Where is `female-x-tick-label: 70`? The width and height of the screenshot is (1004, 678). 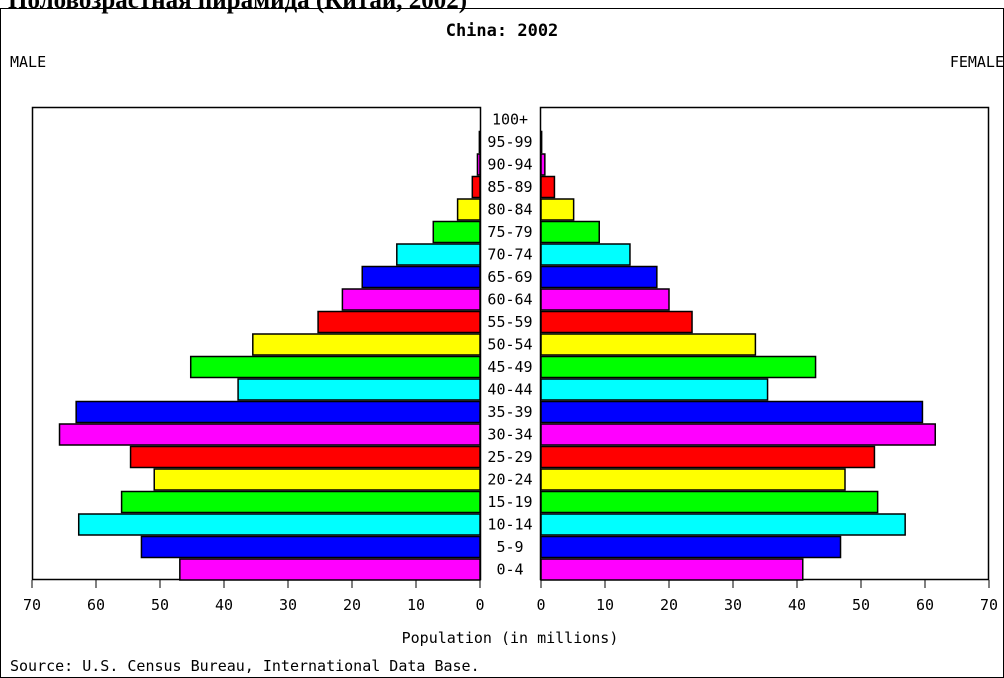
female-x-tick-label: 70 is located at coordinates (989, 605).